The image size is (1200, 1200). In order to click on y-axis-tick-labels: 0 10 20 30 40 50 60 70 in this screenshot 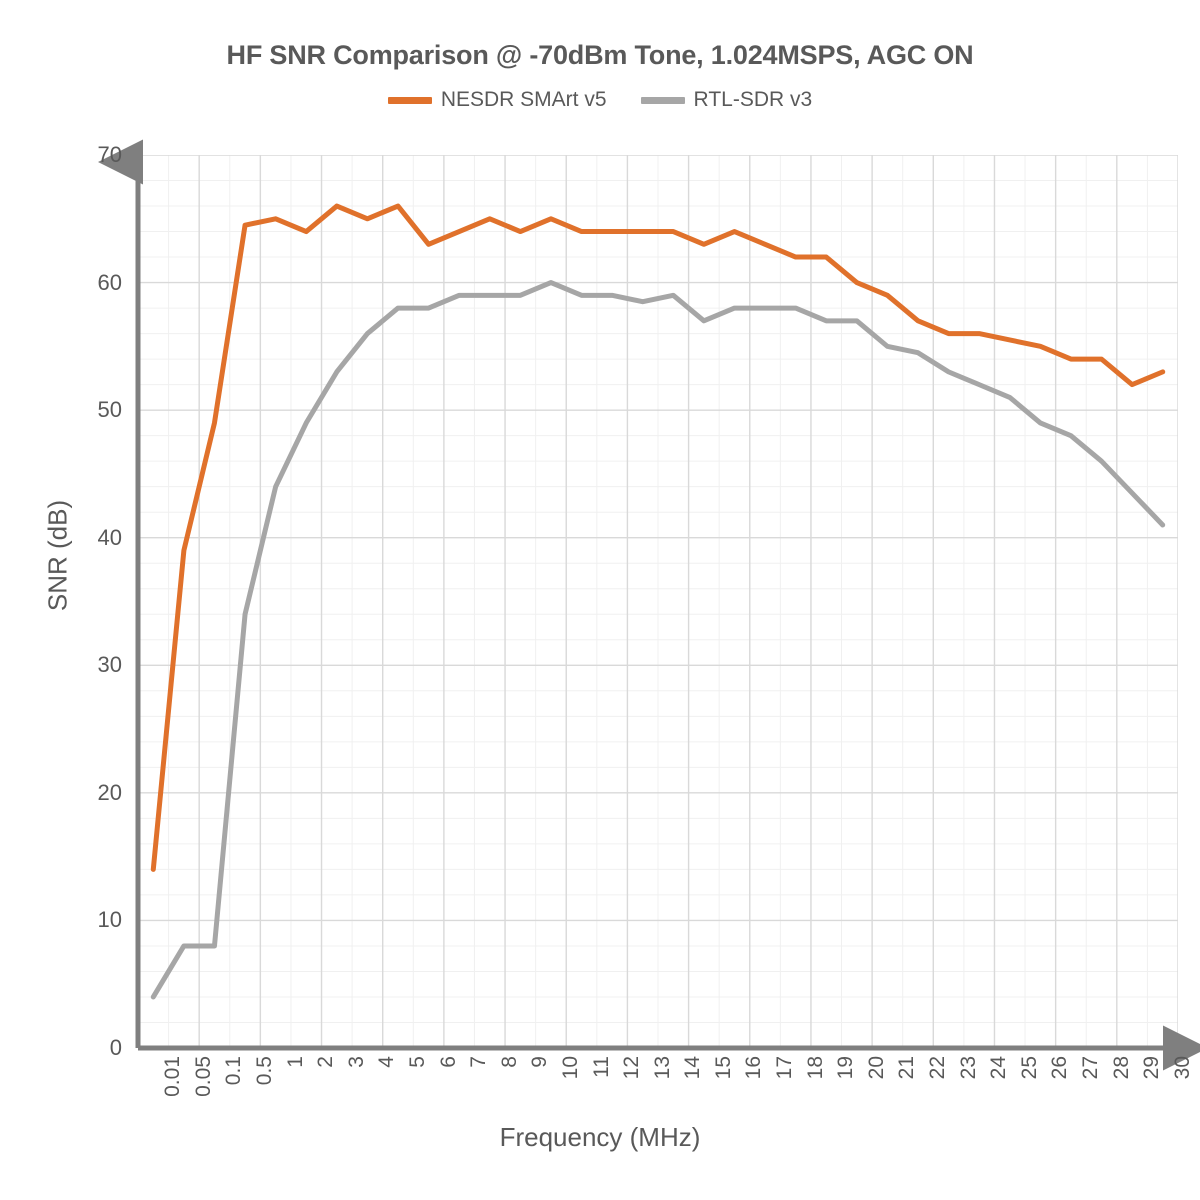, I will do `click(85, 601)`.